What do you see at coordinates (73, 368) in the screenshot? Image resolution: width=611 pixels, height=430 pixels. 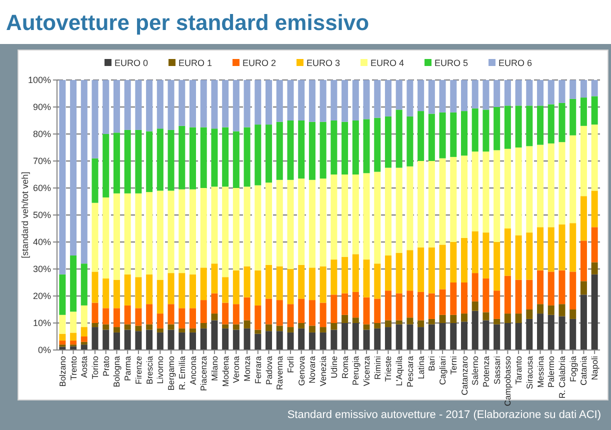 I see `x-tick-label: Trento` at bounding box center [73, 368].